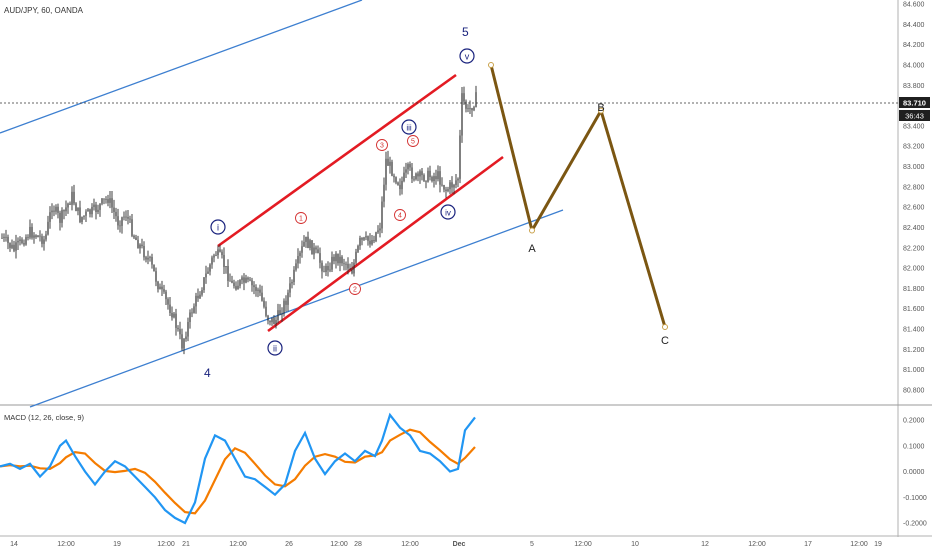 The width and height of the screenshot is (932, 550). I want to click on roman-label-iv: iv, so click(448, 212).